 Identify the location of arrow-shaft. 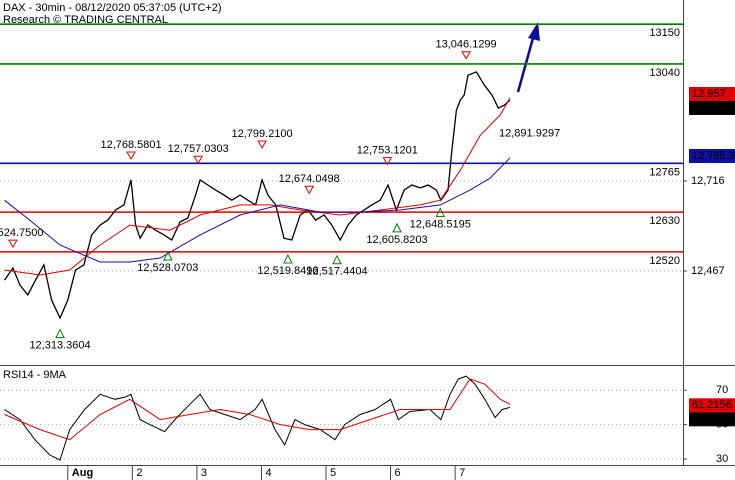
(525, 65).